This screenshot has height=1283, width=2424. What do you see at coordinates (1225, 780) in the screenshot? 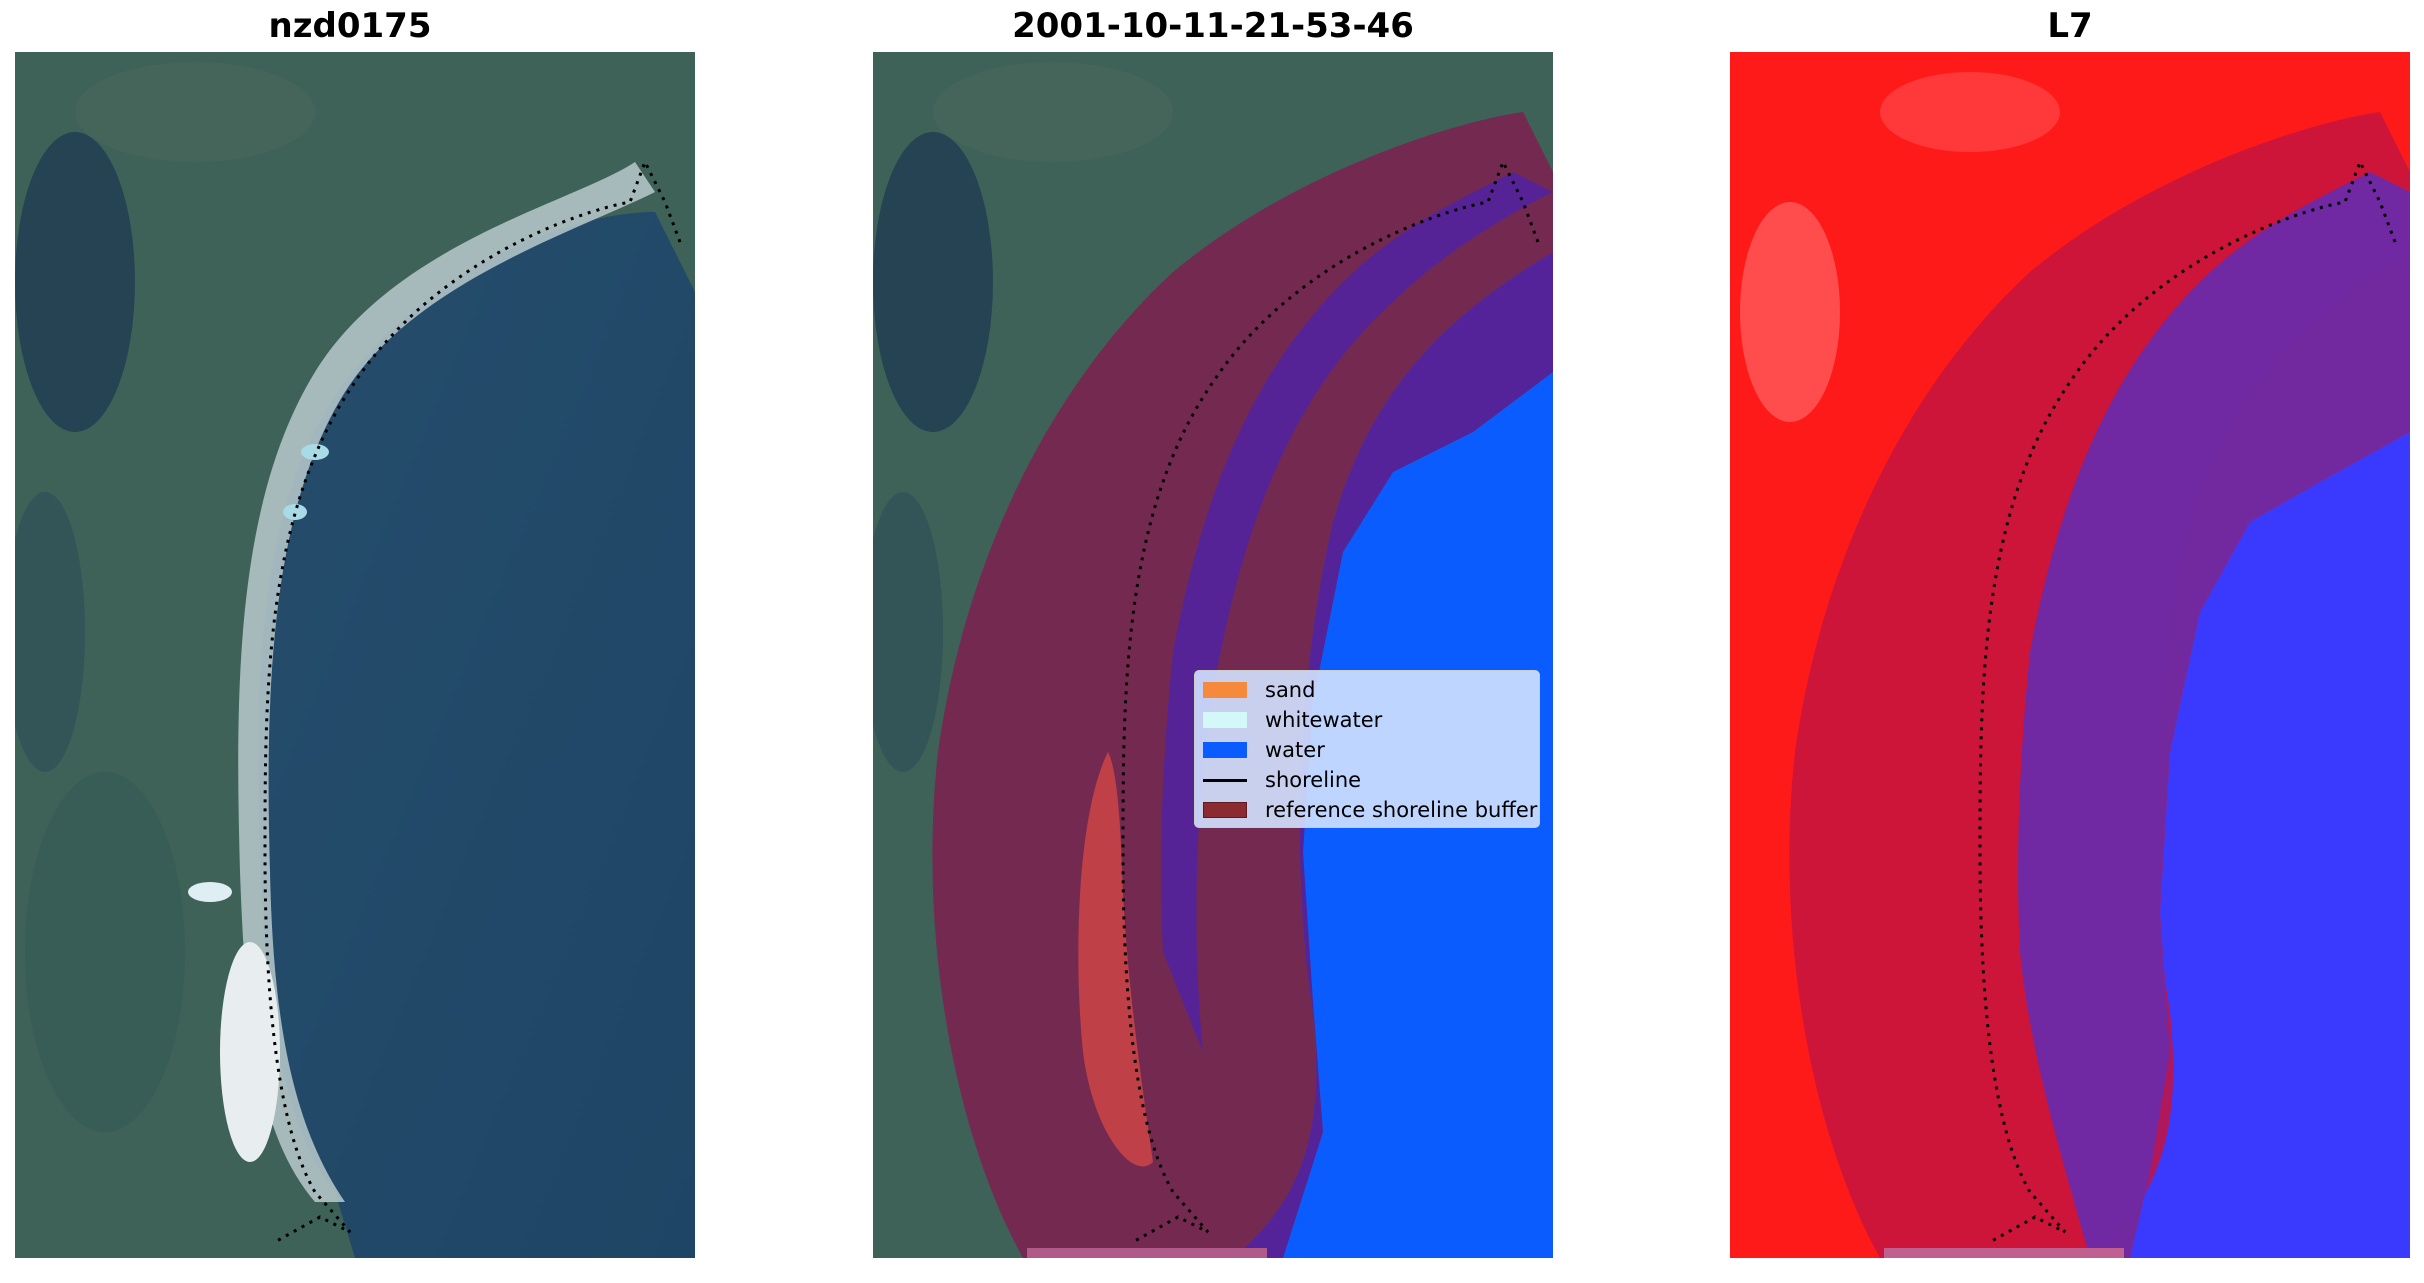
I see `legend-line-shoreline` at bounding box center [1225, 780].